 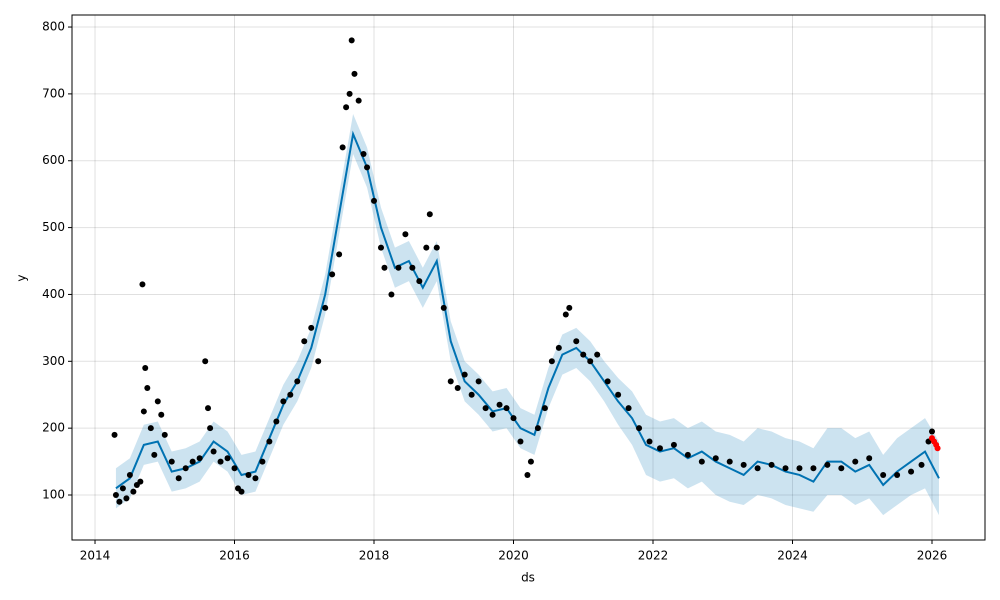 What do you see at coordinates (528, 578) in the screenshot?
I see `x-axis-label: ds` at bounding box center [528, 578].